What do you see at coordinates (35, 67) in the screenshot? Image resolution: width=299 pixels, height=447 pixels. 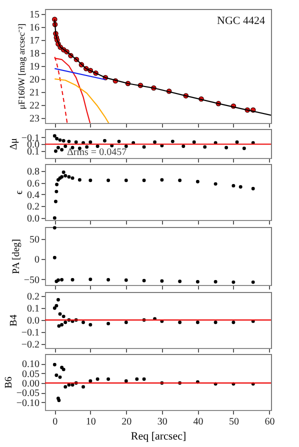 I see `y-tick-label: 19` at bounding box center [35, 67].